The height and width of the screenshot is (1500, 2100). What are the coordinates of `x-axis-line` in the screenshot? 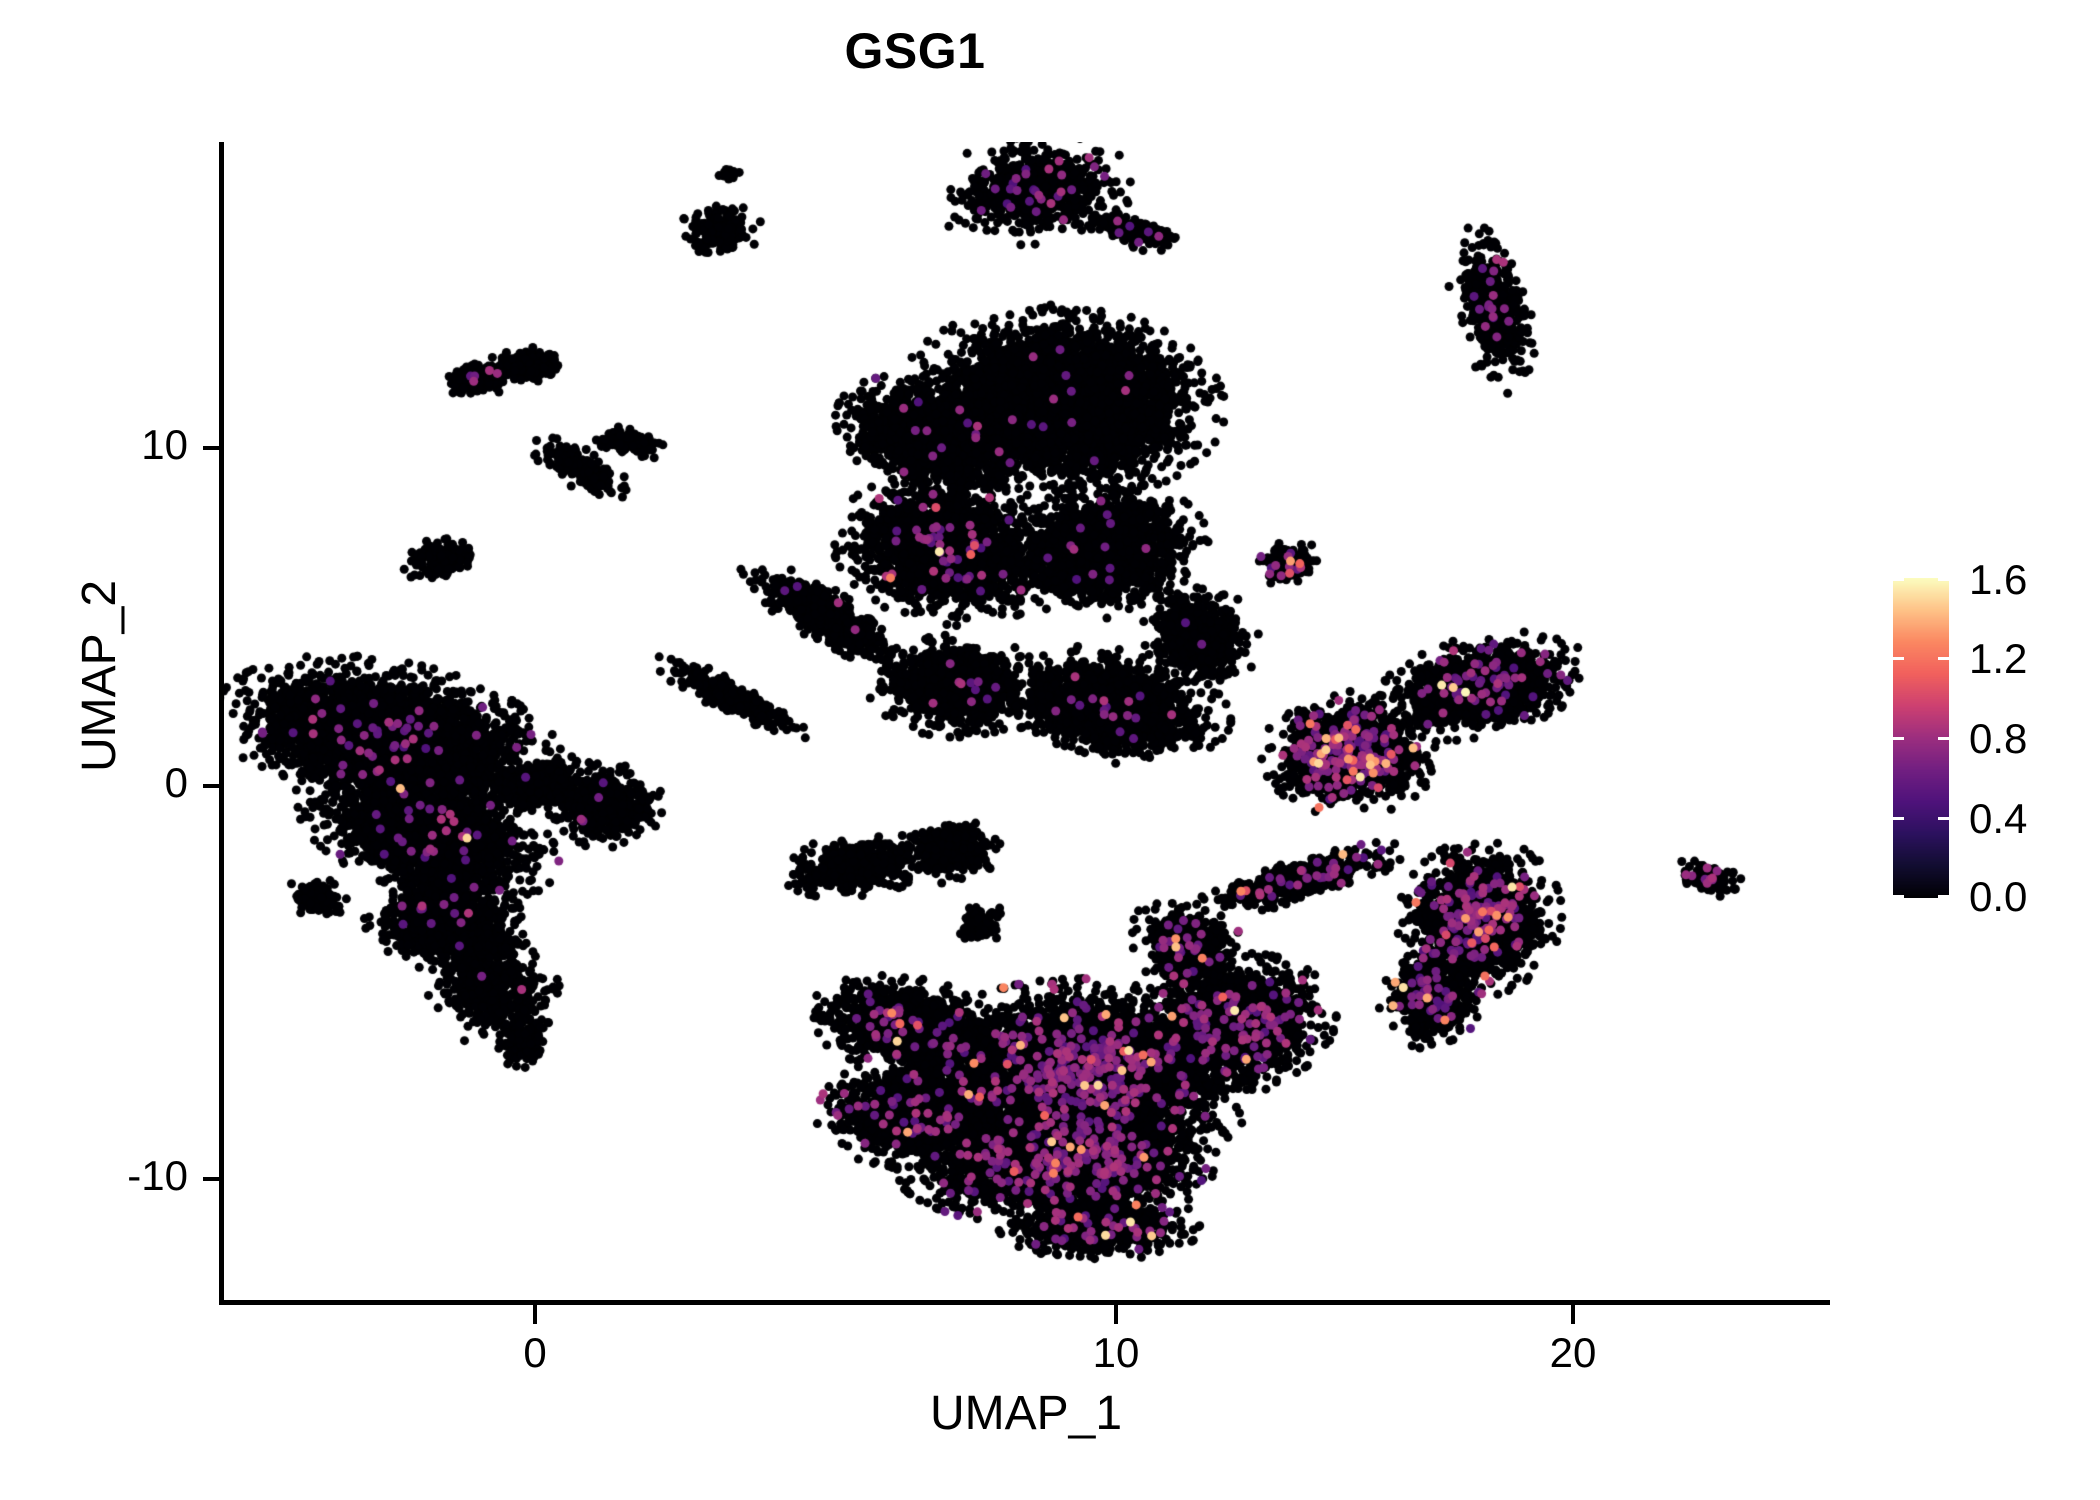 It's located at (1024, 1302).